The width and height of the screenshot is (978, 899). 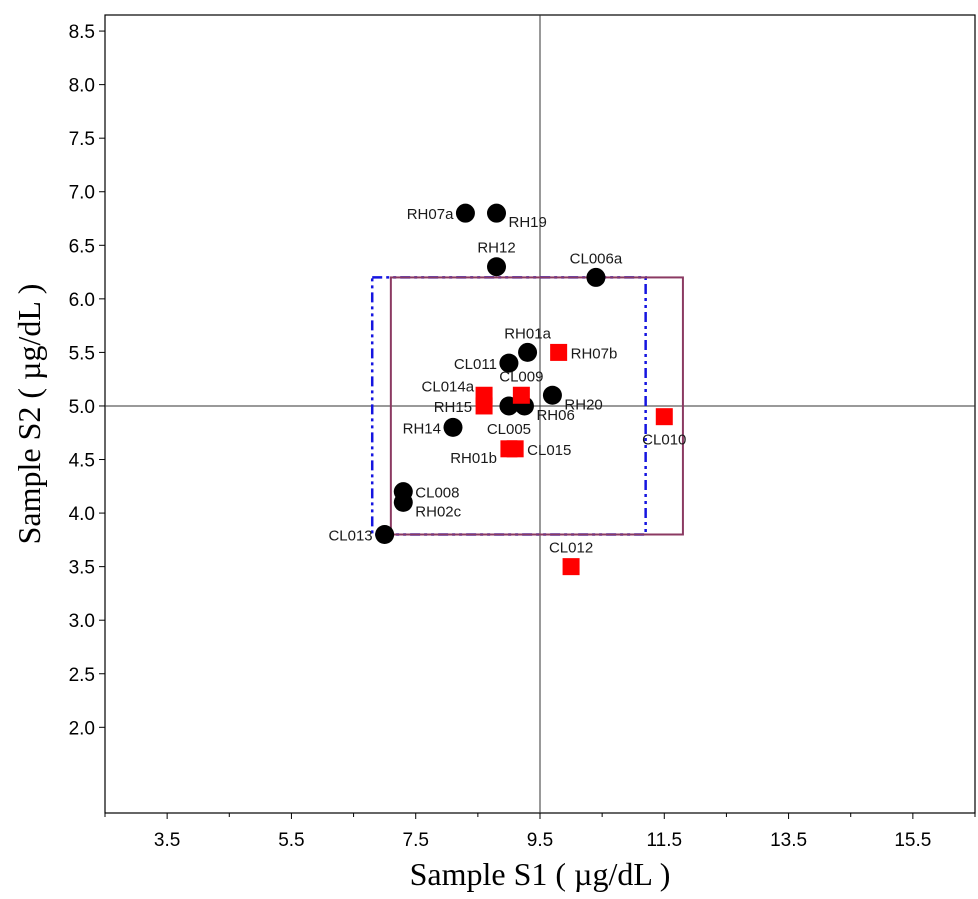 I want to click on point-label: RH14, so click(x=422, y=428).